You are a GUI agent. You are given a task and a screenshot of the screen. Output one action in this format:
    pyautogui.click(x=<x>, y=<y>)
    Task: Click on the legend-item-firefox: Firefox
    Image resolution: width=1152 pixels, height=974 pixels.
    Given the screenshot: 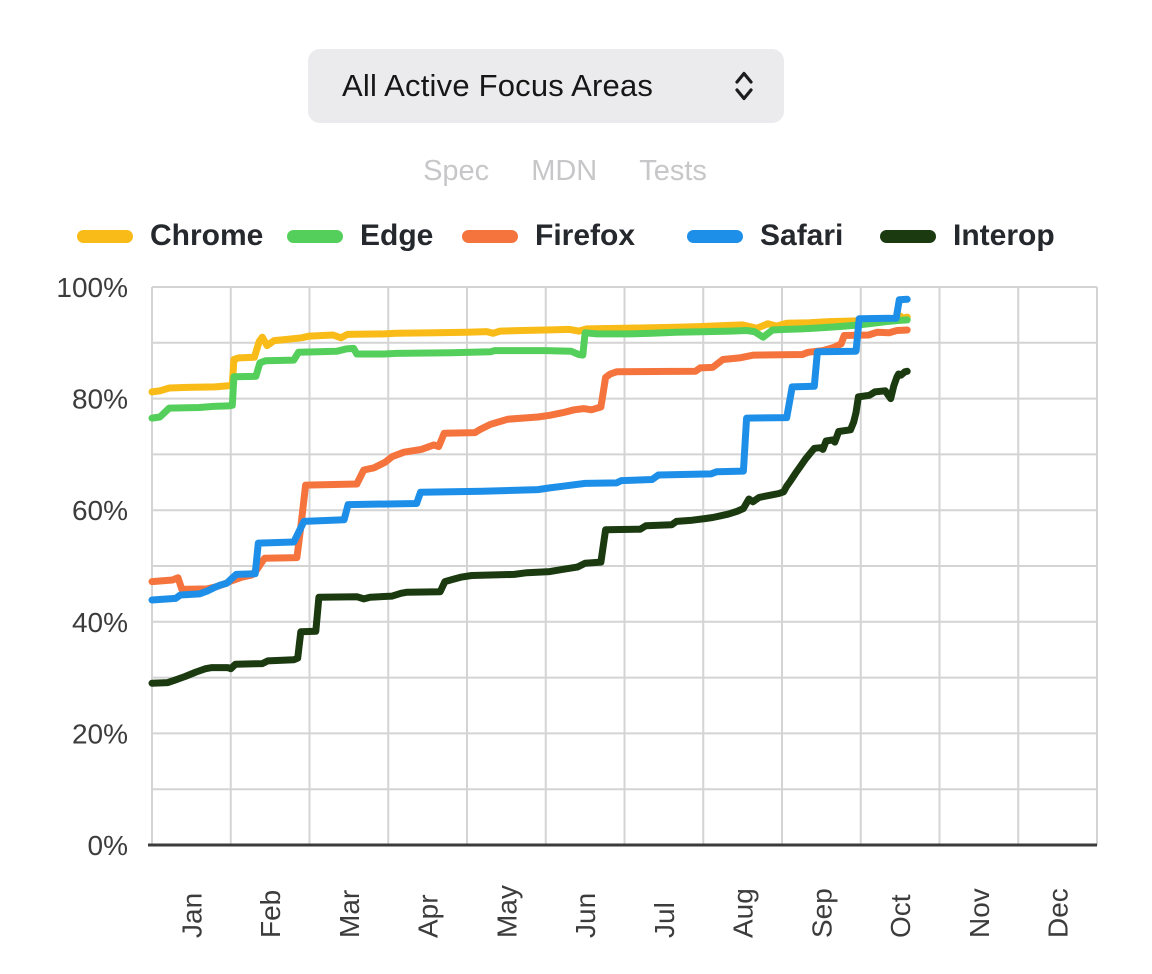 What is the action you would take?
    pyautogui.click(x=548, y=236)
    